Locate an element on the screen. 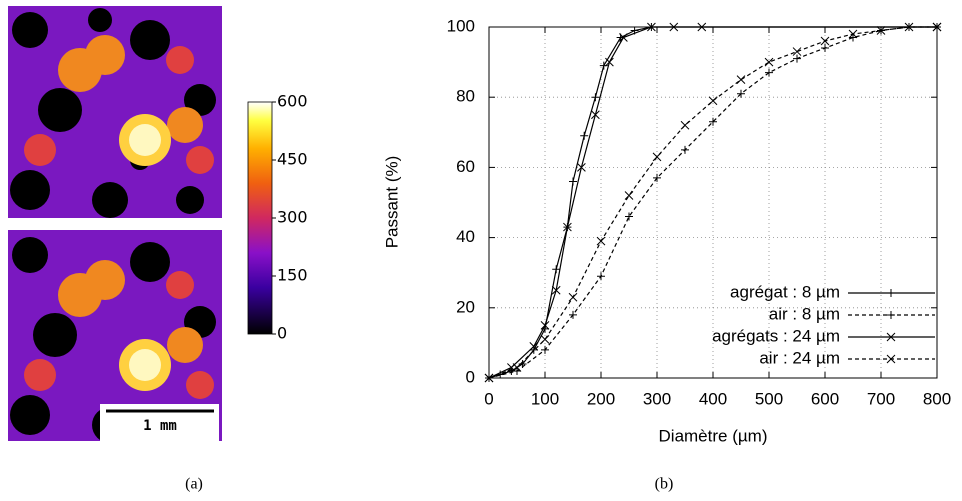 This screenshot has width=962, height=501. x-tick-label: 600 is located at coordinates (825, 398).